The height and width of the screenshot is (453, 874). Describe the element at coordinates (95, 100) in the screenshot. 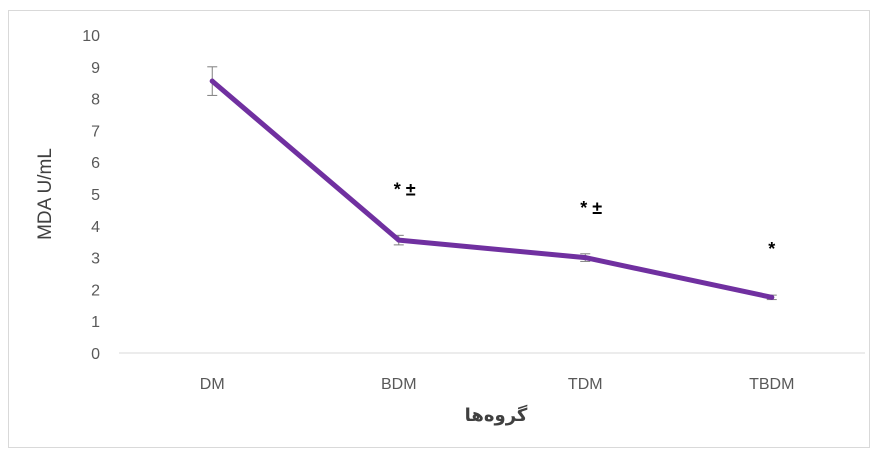

I see `y-tick-label: 8` at that location.